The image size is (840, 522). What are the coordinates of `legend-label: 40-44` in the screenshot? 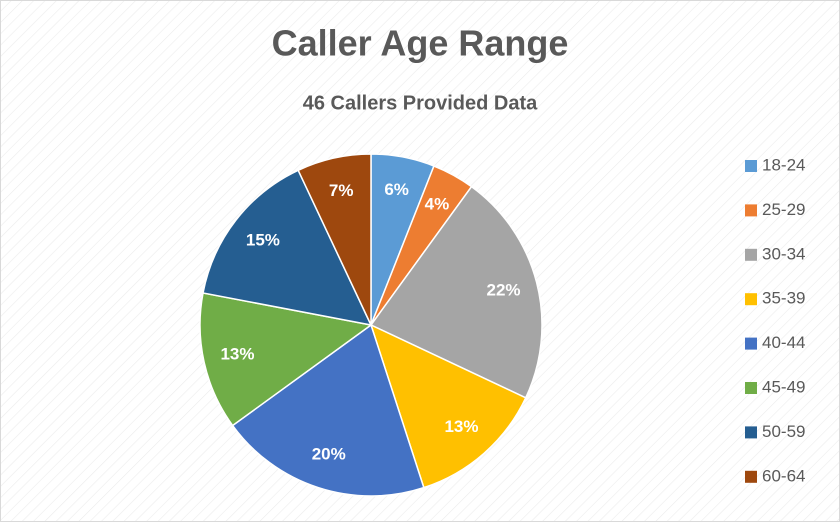 It's located at (783, 342).